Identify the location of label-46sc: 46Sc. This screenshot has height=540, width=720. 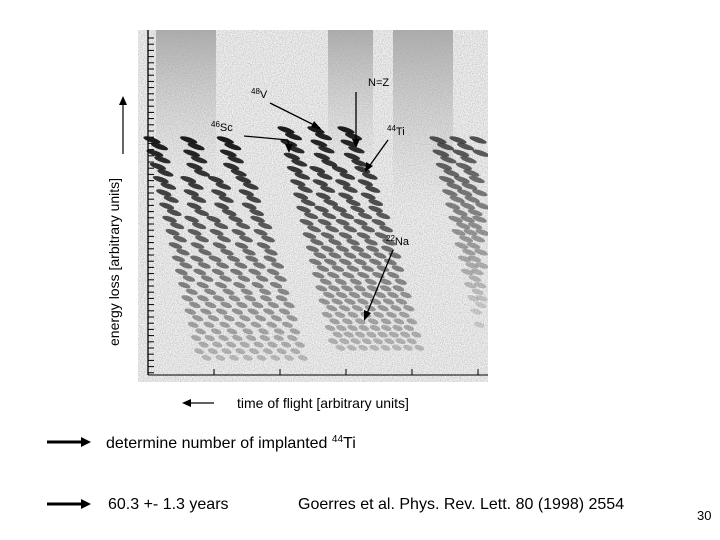
(222, 127).